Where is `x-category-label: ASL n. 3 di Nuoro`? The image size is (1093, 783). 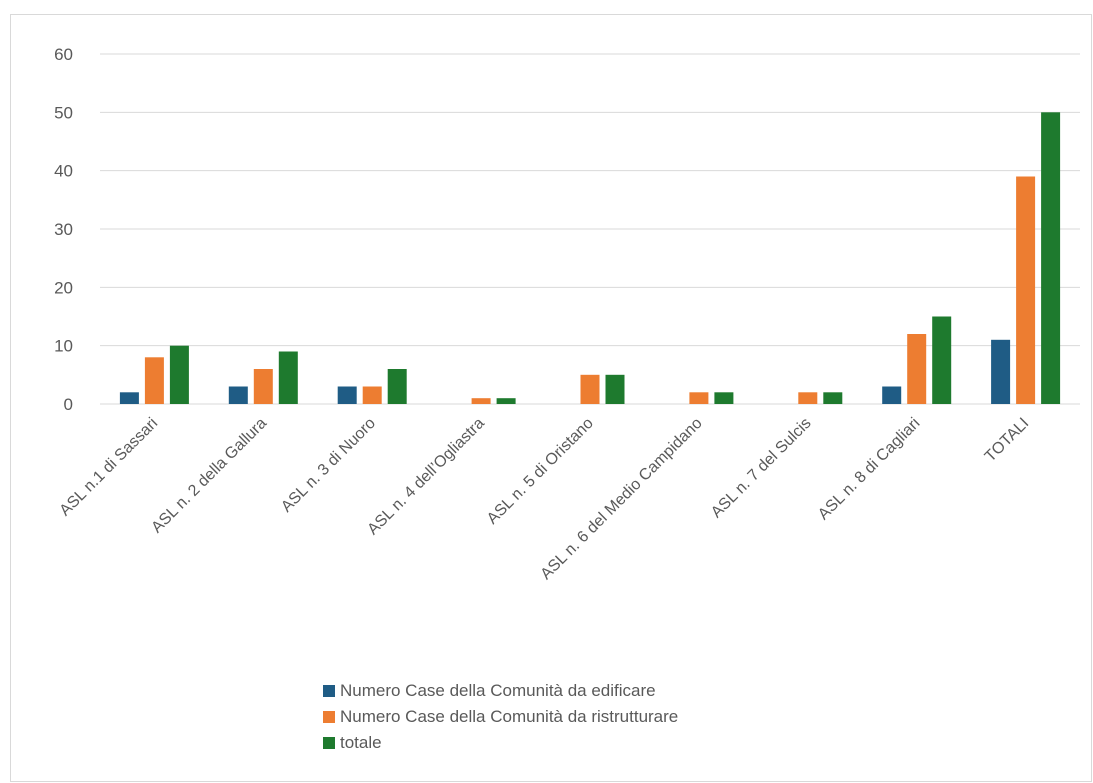
x-category-label: ASL n. 3 di Nuoro is located at coordinates (328, 465).